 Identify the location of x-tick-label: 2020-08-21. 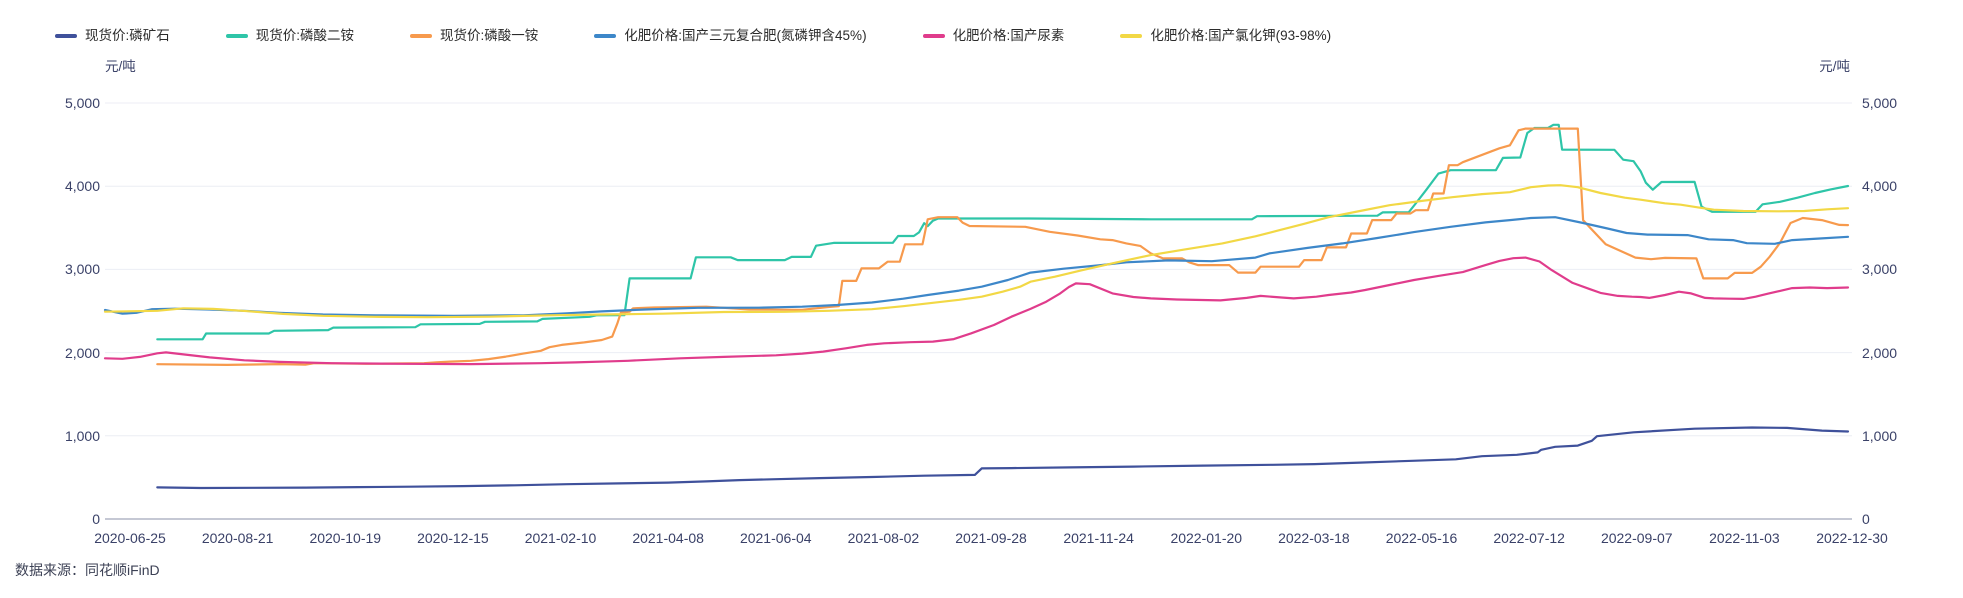
(237, 538).